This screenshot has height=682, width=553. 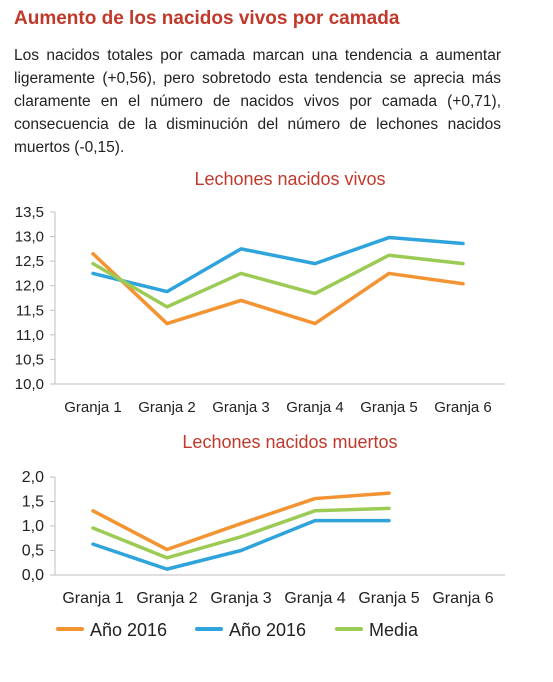 I want to click on y-tick-label: 2,0, so click(x=33, y=477).